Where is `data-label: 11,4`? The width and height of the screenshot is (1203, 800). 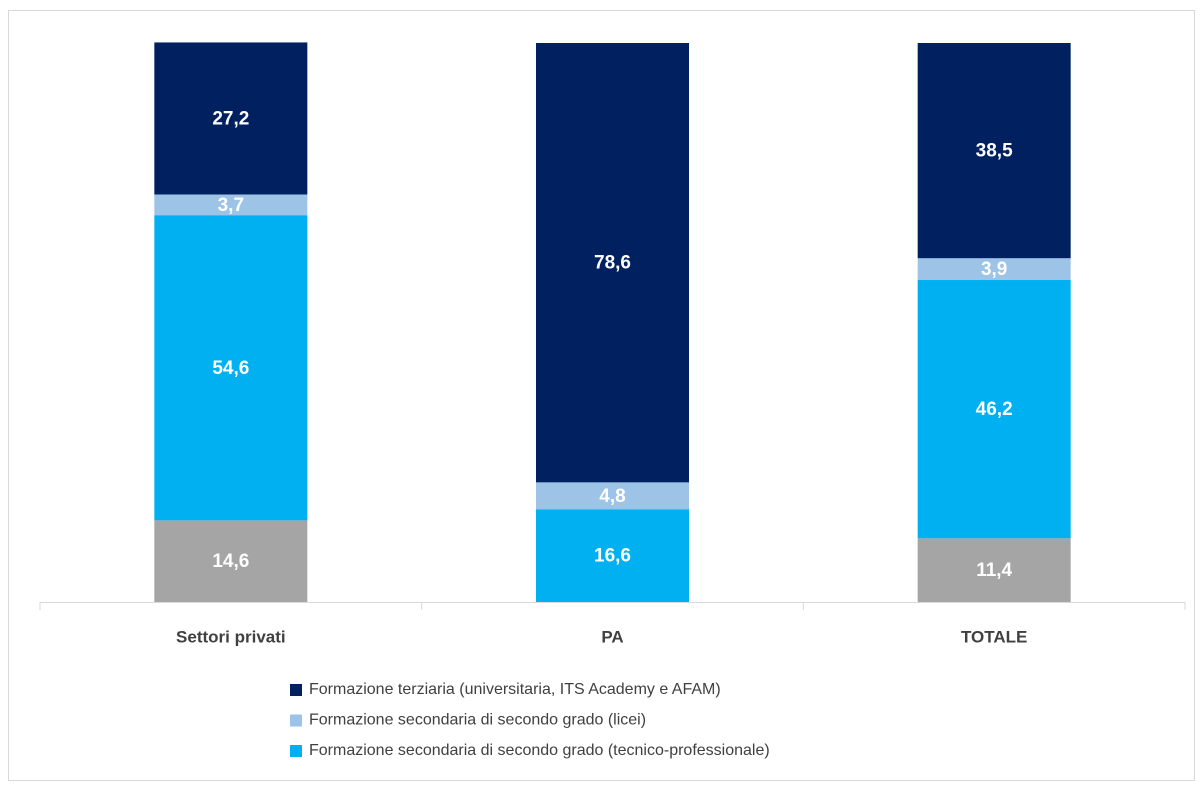 data-label: 11,4 is located at coordinates (994, 570).